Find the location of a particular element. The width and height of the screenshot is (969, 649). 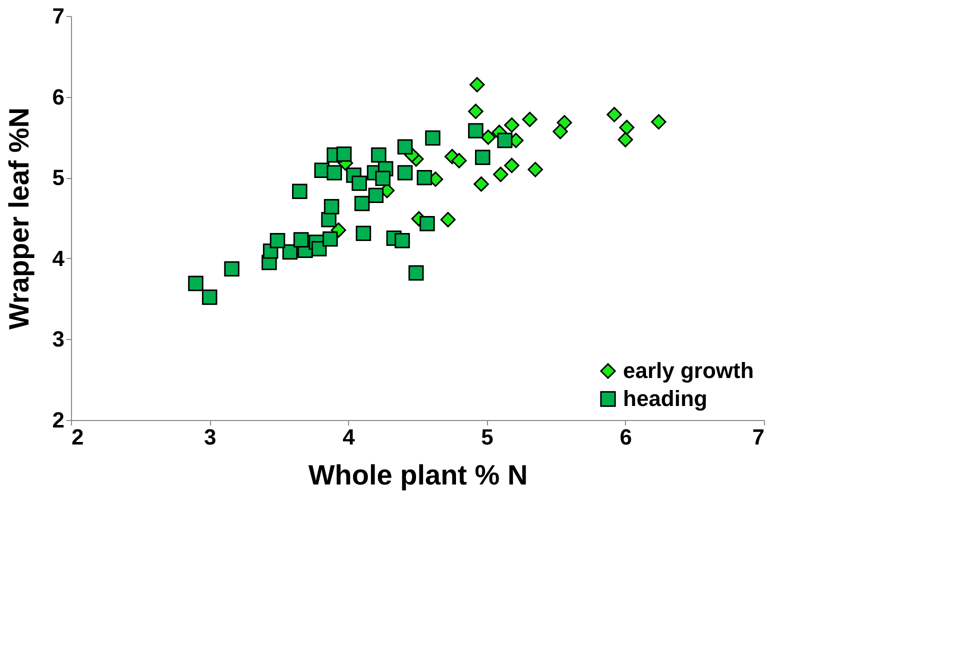

x-tick-label: 6 is located at coordinates (626, 437).